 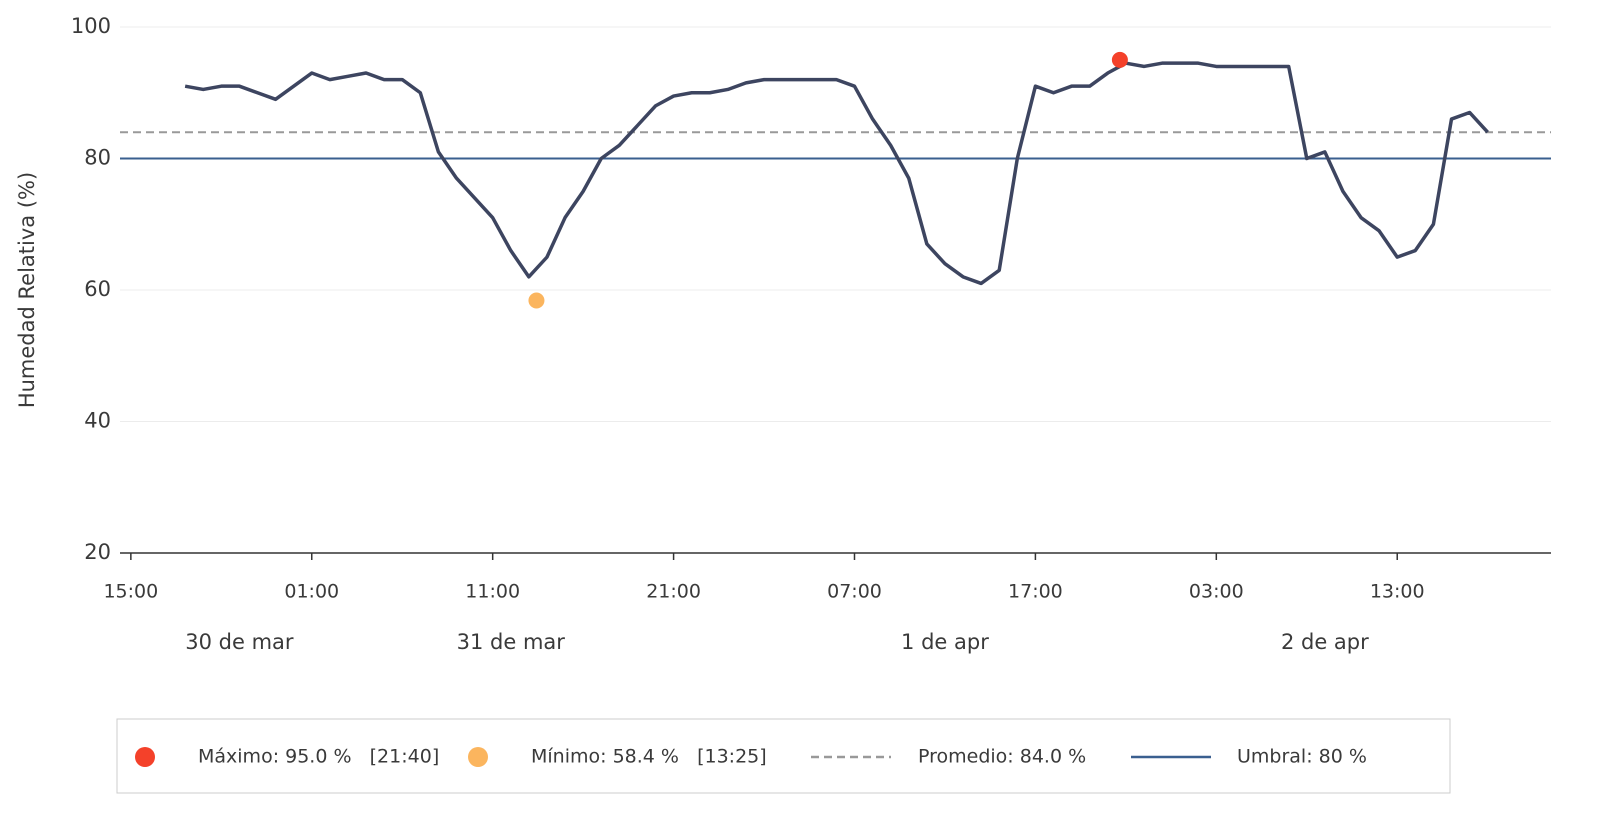 What do you see at coordinates (1302, 757) in the screenshot?
I see `legend-label: Umbral: 80 %` at bounding box center [1302, 757].